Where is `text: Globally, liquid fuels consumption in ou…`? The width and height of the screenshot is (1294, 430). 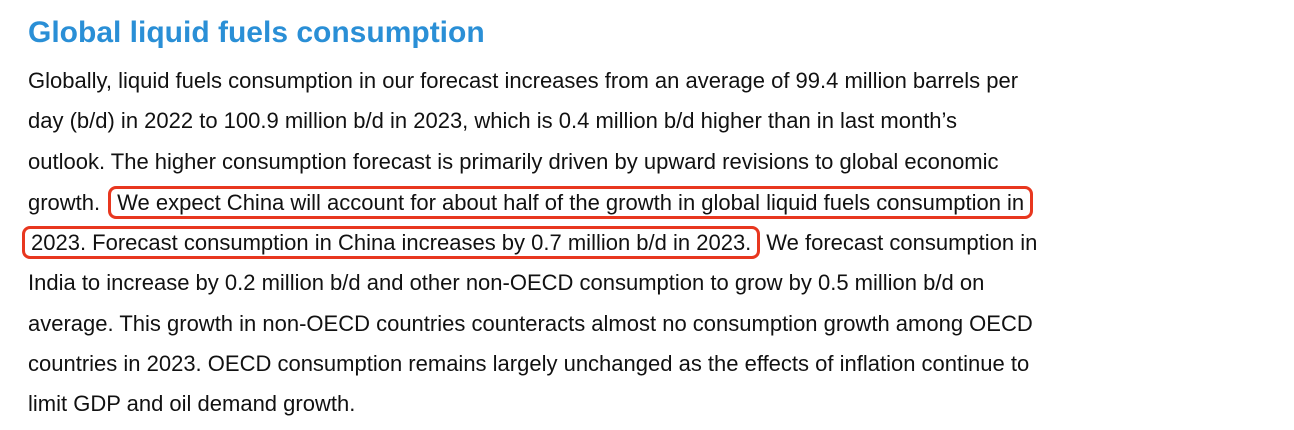
text: Globally, liquid fuels consumption in ou… is located at coordinates (523, 80).